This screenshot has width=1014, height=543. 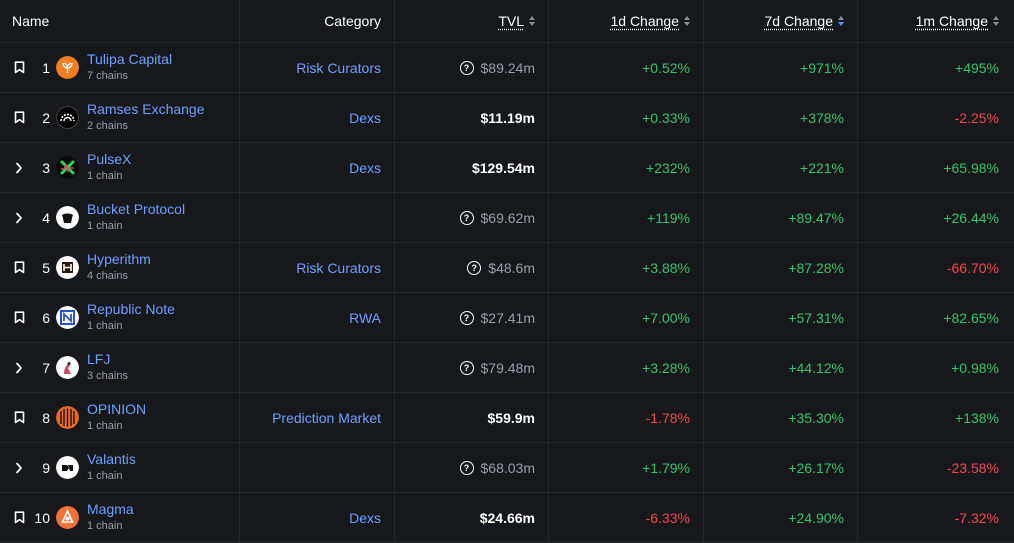 I want to click on change-1d-cell: -6.33%, so click(x=626, y=517).